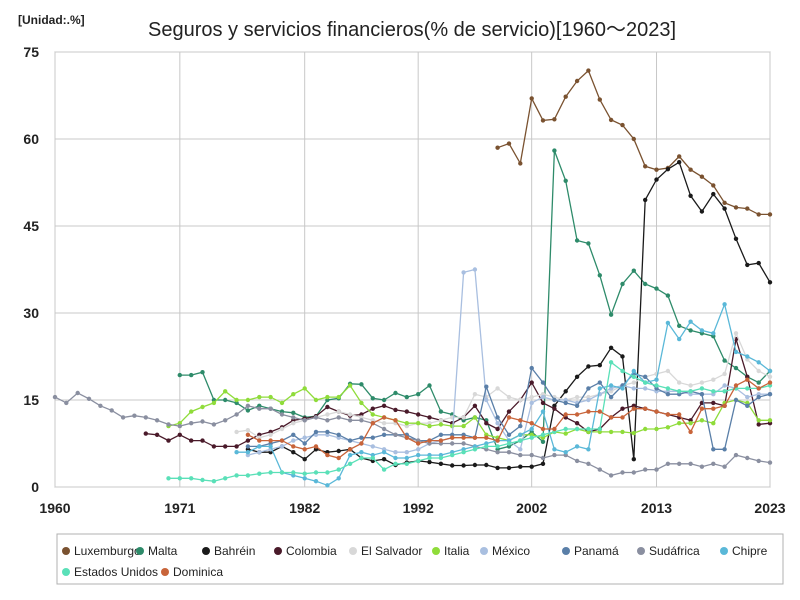 Image resolution: width=800 pixels, height=600 pixels. Describe the element at coordinates (457, 551) in the screenshot. I see `legend-label-italia: Italia` at that location.